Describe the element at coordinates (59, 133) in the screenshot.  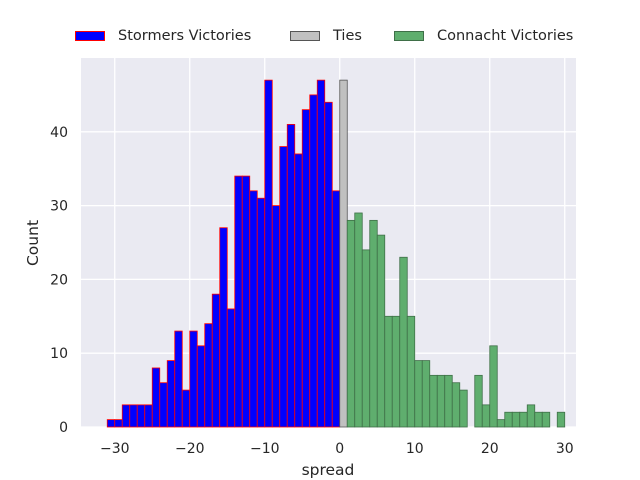
I see `y-tick-label: 40` at that location.